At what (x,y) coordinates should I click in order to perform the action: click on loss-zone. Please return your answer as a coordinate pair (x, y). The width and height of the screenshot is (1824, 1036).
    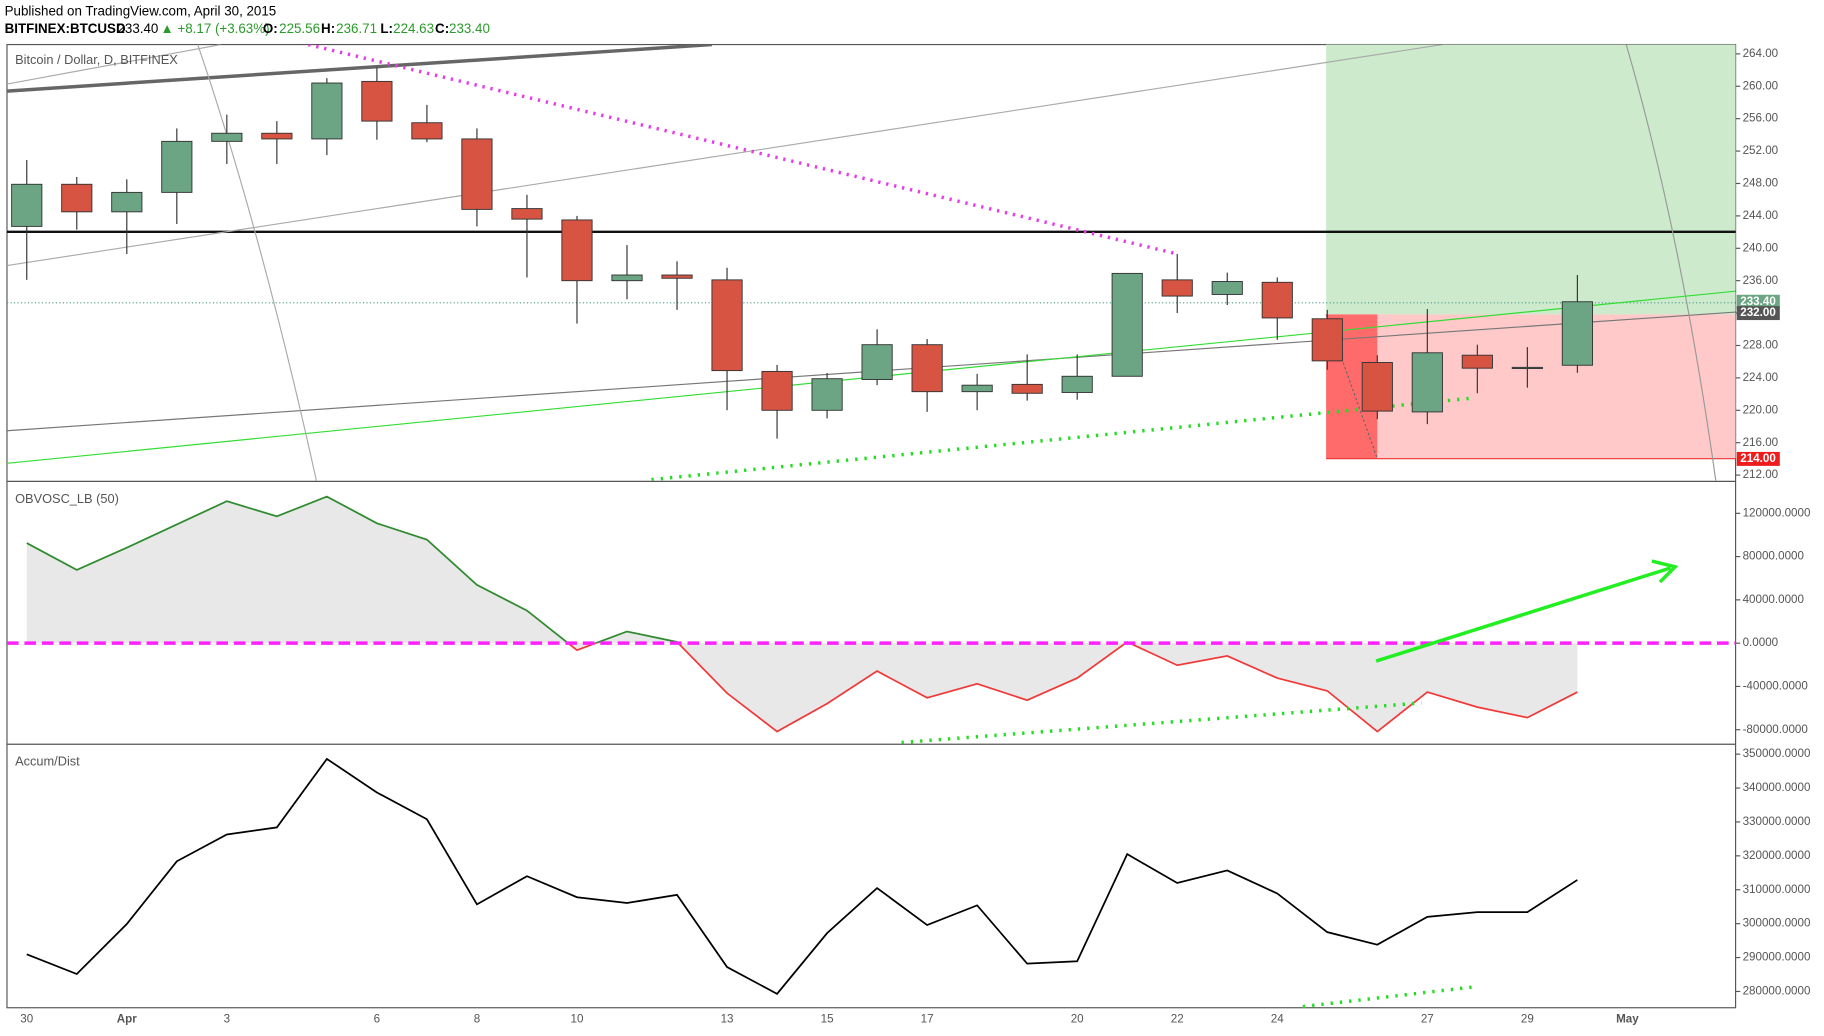
    Looking at the image, I should click on (1531, 386).